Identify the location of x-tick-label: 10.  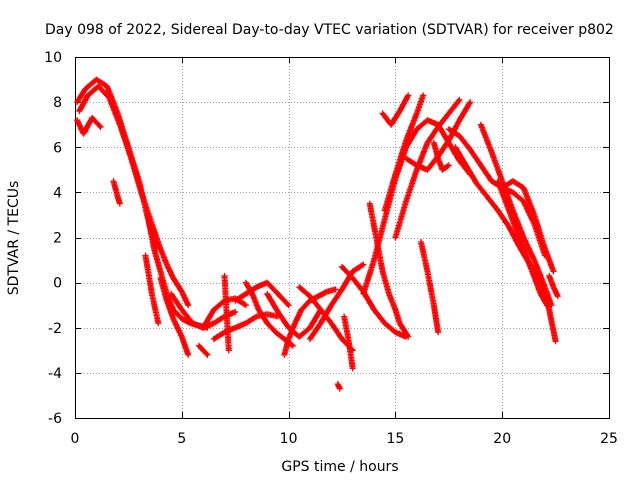
(289, 439).